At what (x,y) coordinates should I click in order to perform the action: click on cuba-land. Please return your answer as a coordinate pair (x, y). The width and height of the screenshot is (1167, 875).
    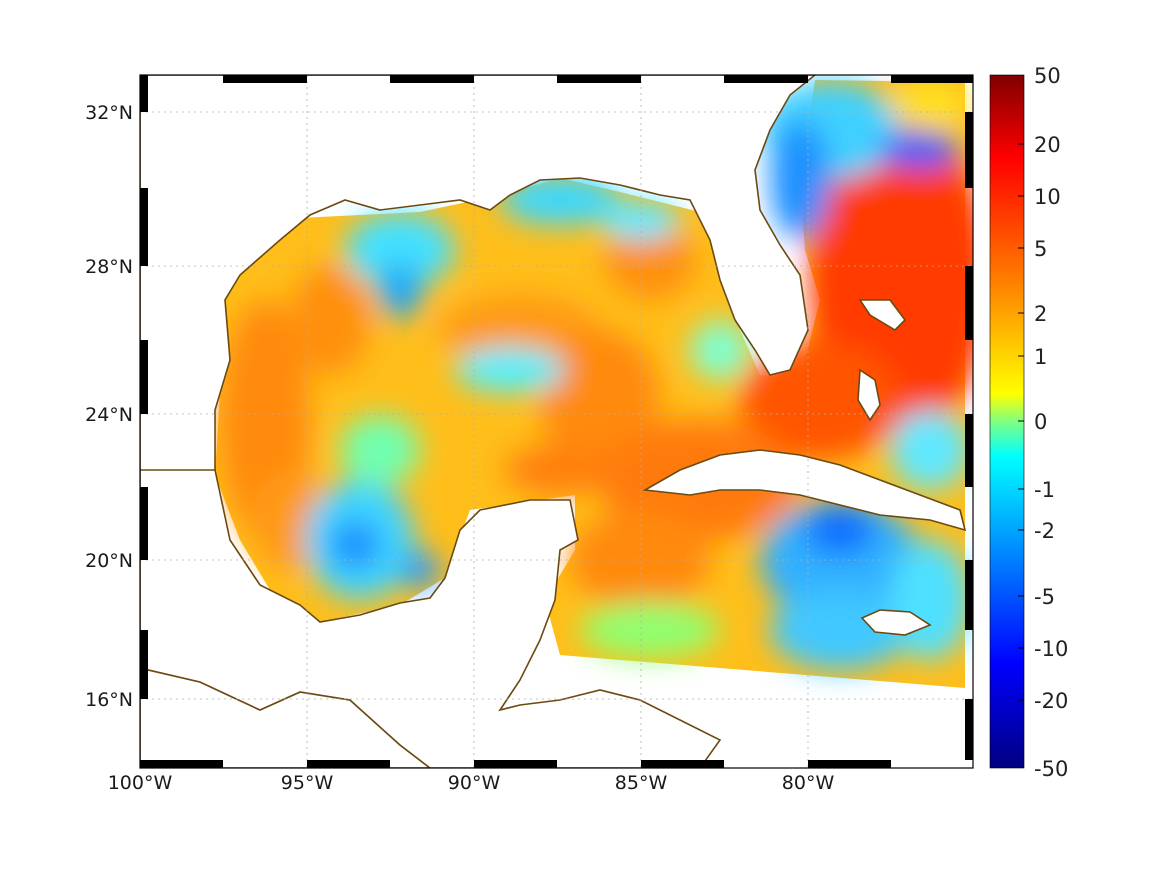
    Looking at the image, I should click on (804, 490).